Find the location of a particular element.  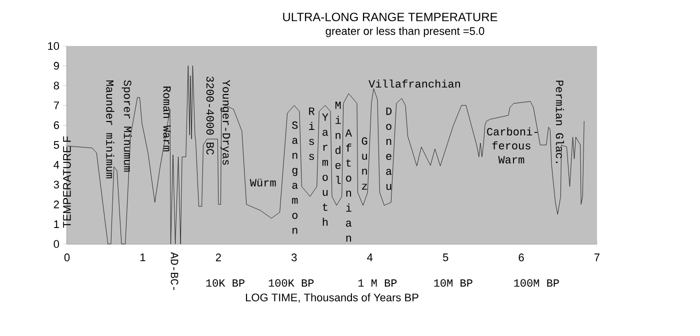

annotation: Sporer Minumum is located at coordinates (127, 126).